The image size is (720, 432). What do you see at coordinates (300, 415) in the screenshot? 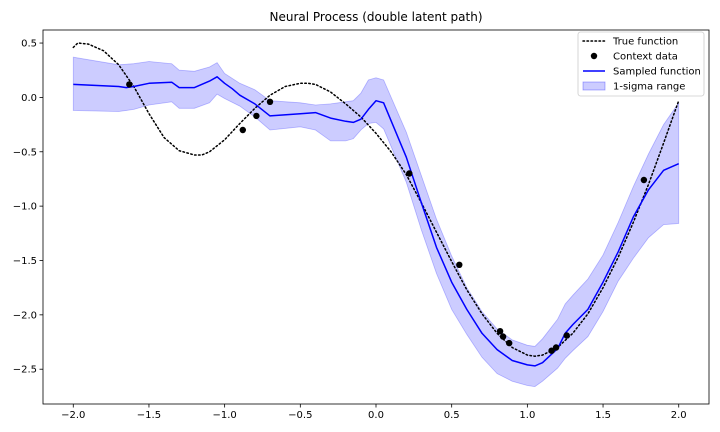
I see `x-tick-label: −0.5` at bounding box center [300, 415].